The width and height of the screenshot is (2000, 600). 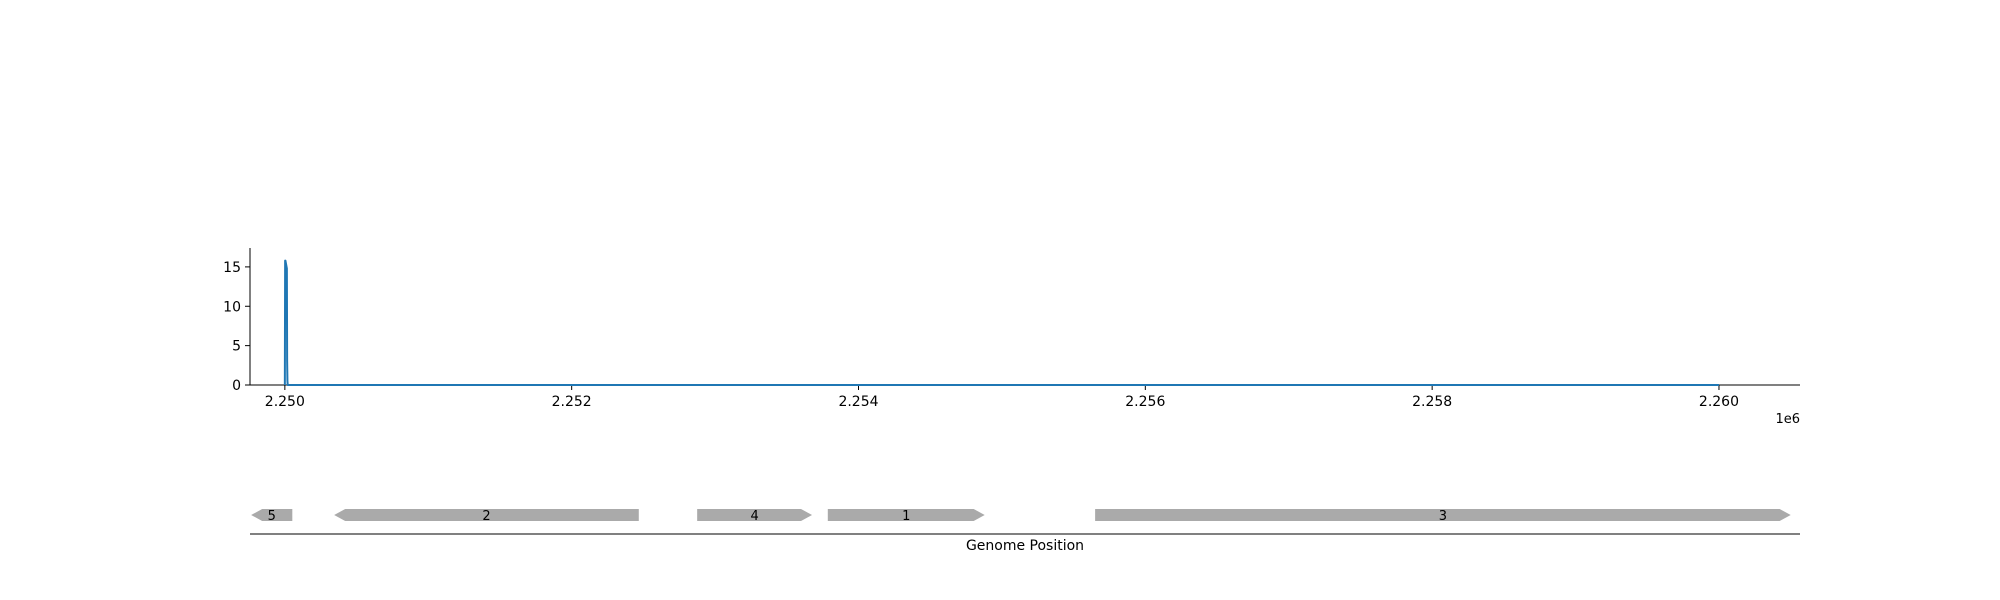 What do you see at coordinates (1002, 397) in the screenshot?
I see `coverage-x-ticks: 2.250 2.252 2.254 2.256 2.258 2.260` at bounding box center [1002, 397].